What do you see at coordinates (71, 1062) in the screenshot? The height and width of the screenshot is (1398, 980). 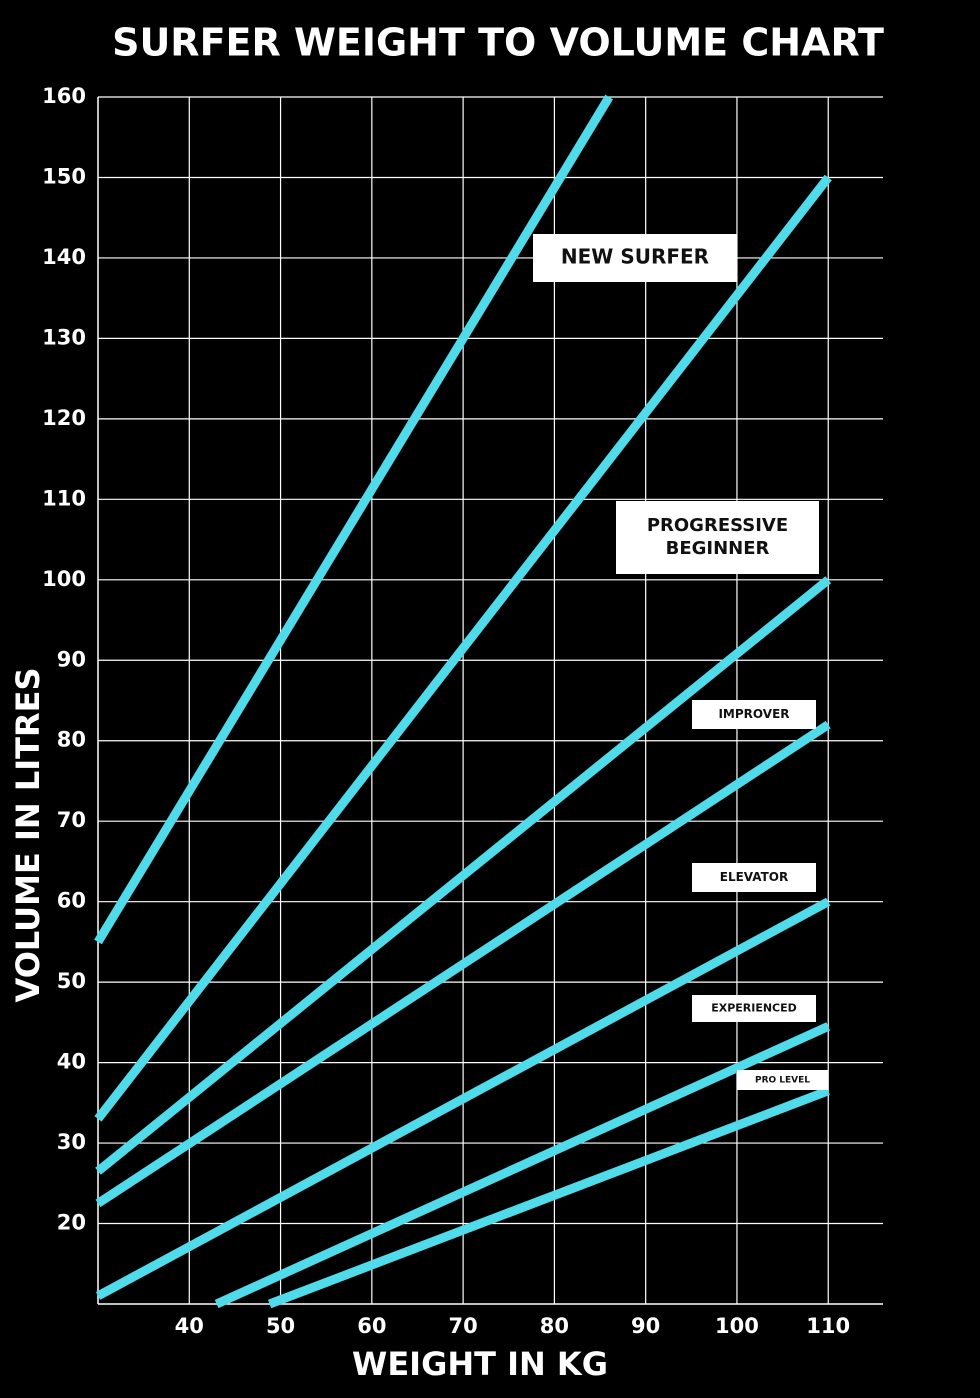 I see `y-tick-label: 40` at bounding box center [71, 1062].